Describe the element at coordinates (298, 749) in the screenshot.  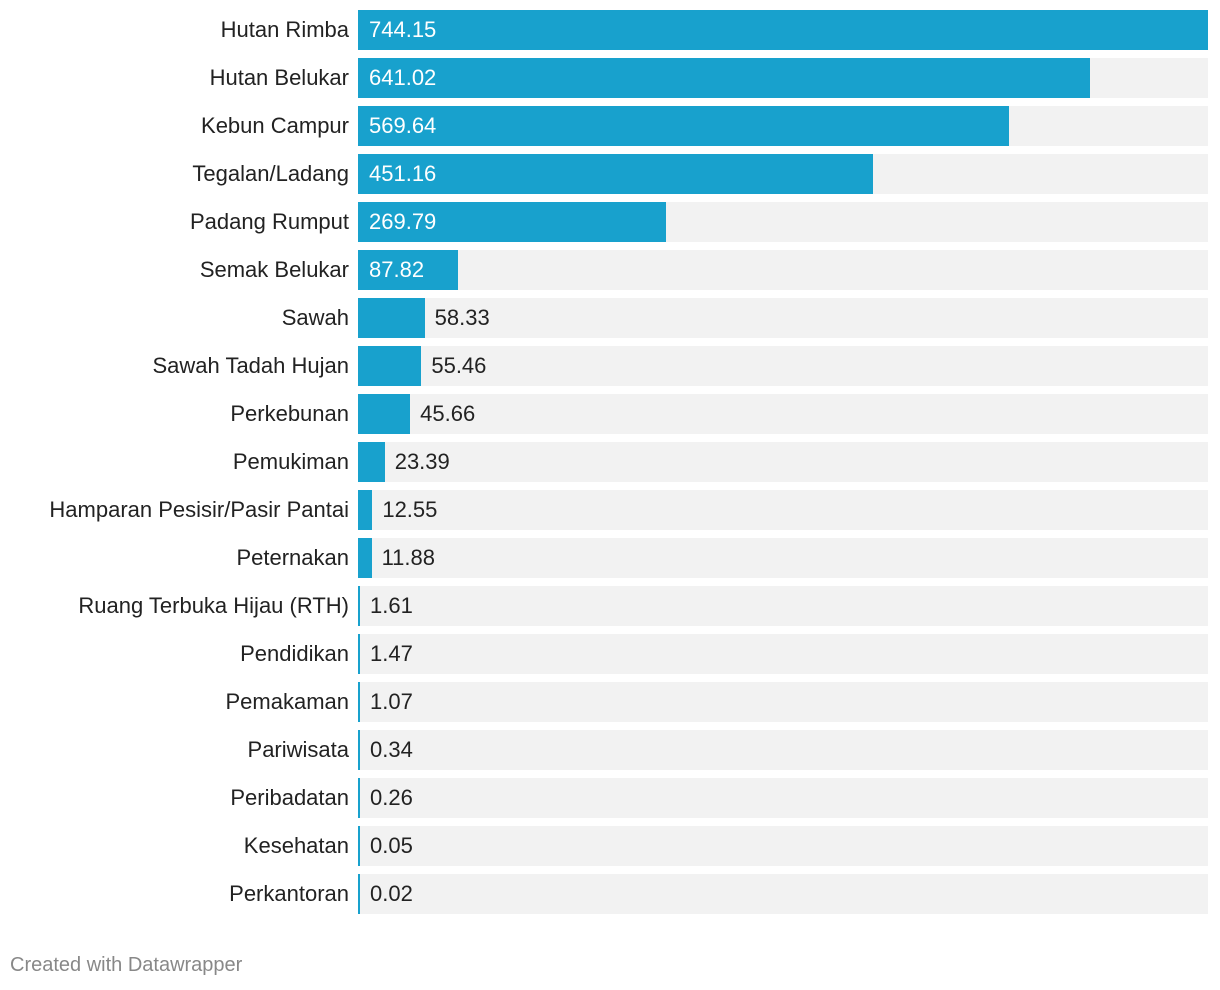
I see `category-label: Pariwisata` at that location.